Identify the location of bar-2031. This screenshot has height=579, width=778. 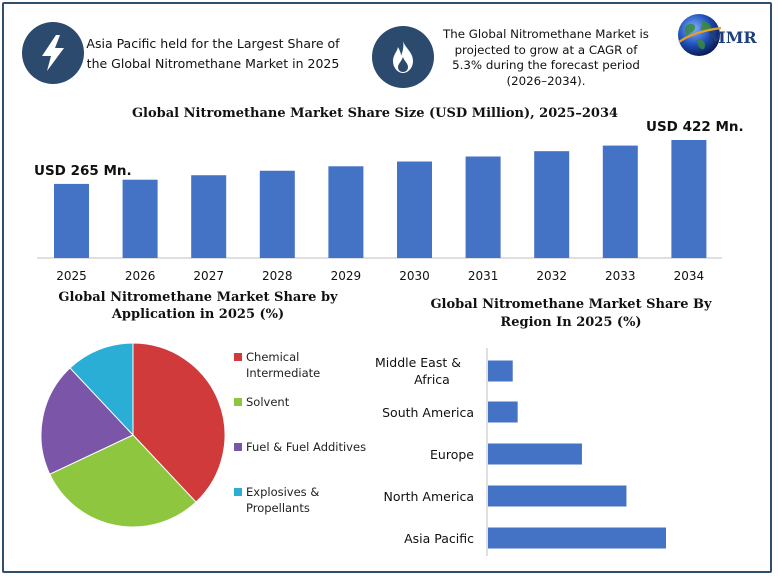
(483, 207).